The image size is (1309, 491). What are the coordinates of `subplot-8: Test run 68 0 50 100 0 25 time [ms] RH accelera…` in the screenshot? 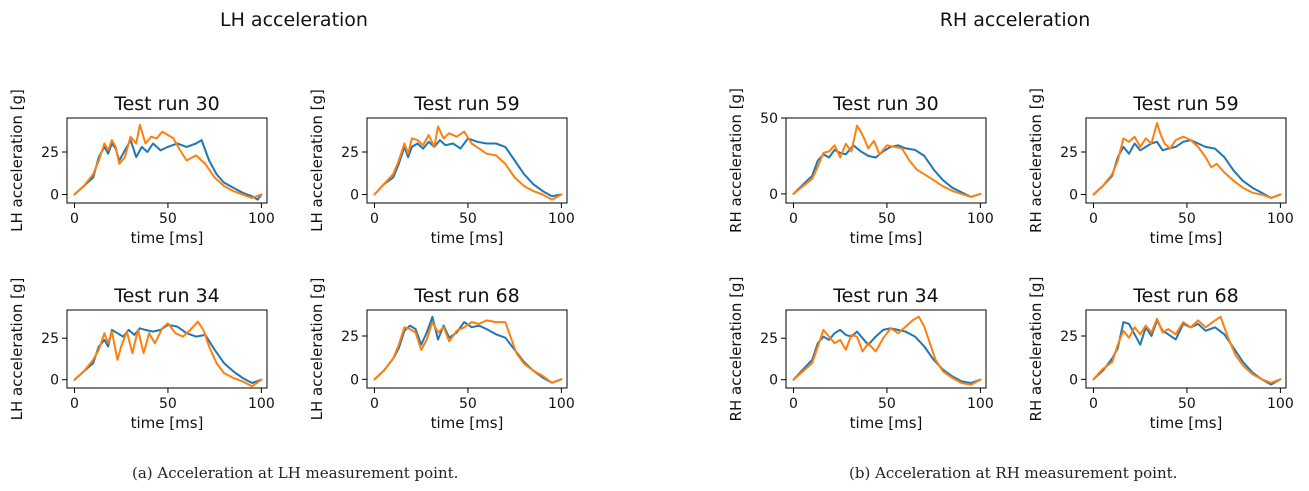 It's located at (1160, 354).